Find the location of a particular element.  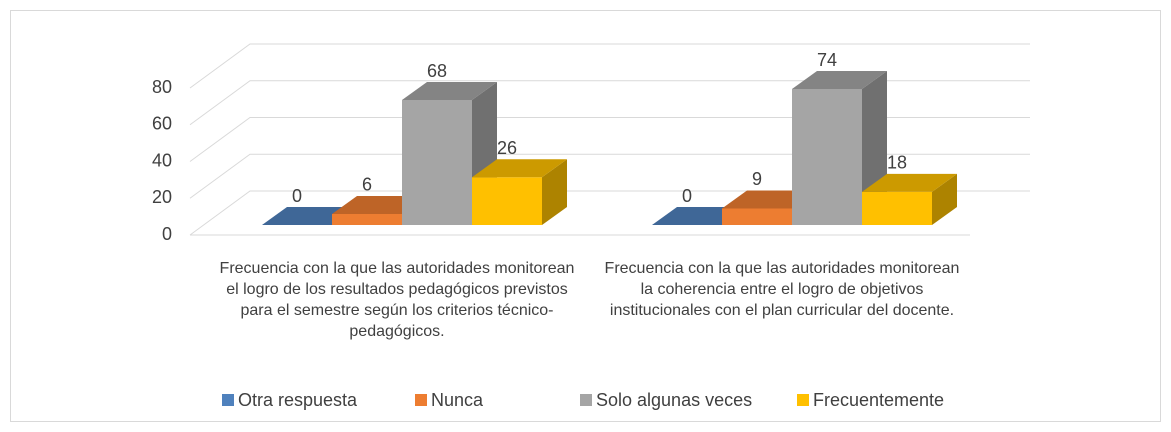

y-tick-label: 20 is located at coordinates (162, 197).